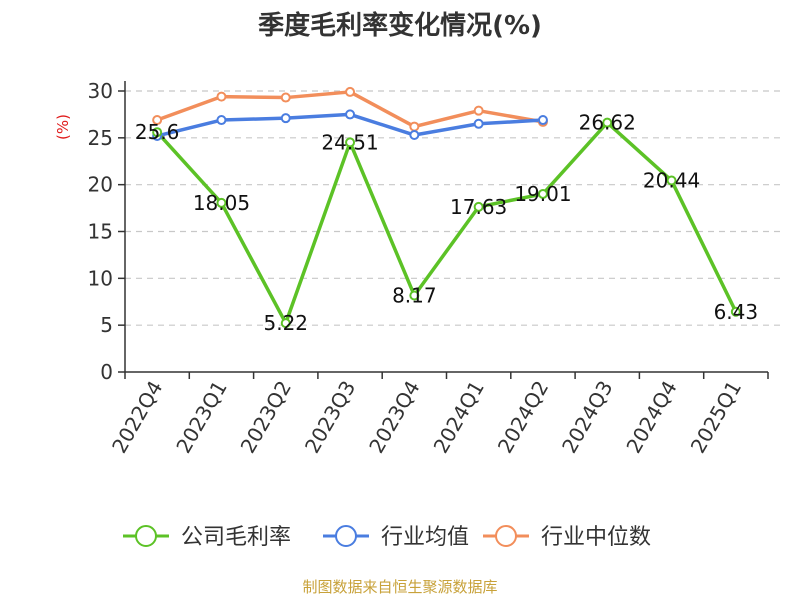 The width and height of the screenshot is (800, 600). What do you see at coordinates (425, 537) in the screenshot?
I see `legend-label: 行业均值` at bounding box center [425, 537].